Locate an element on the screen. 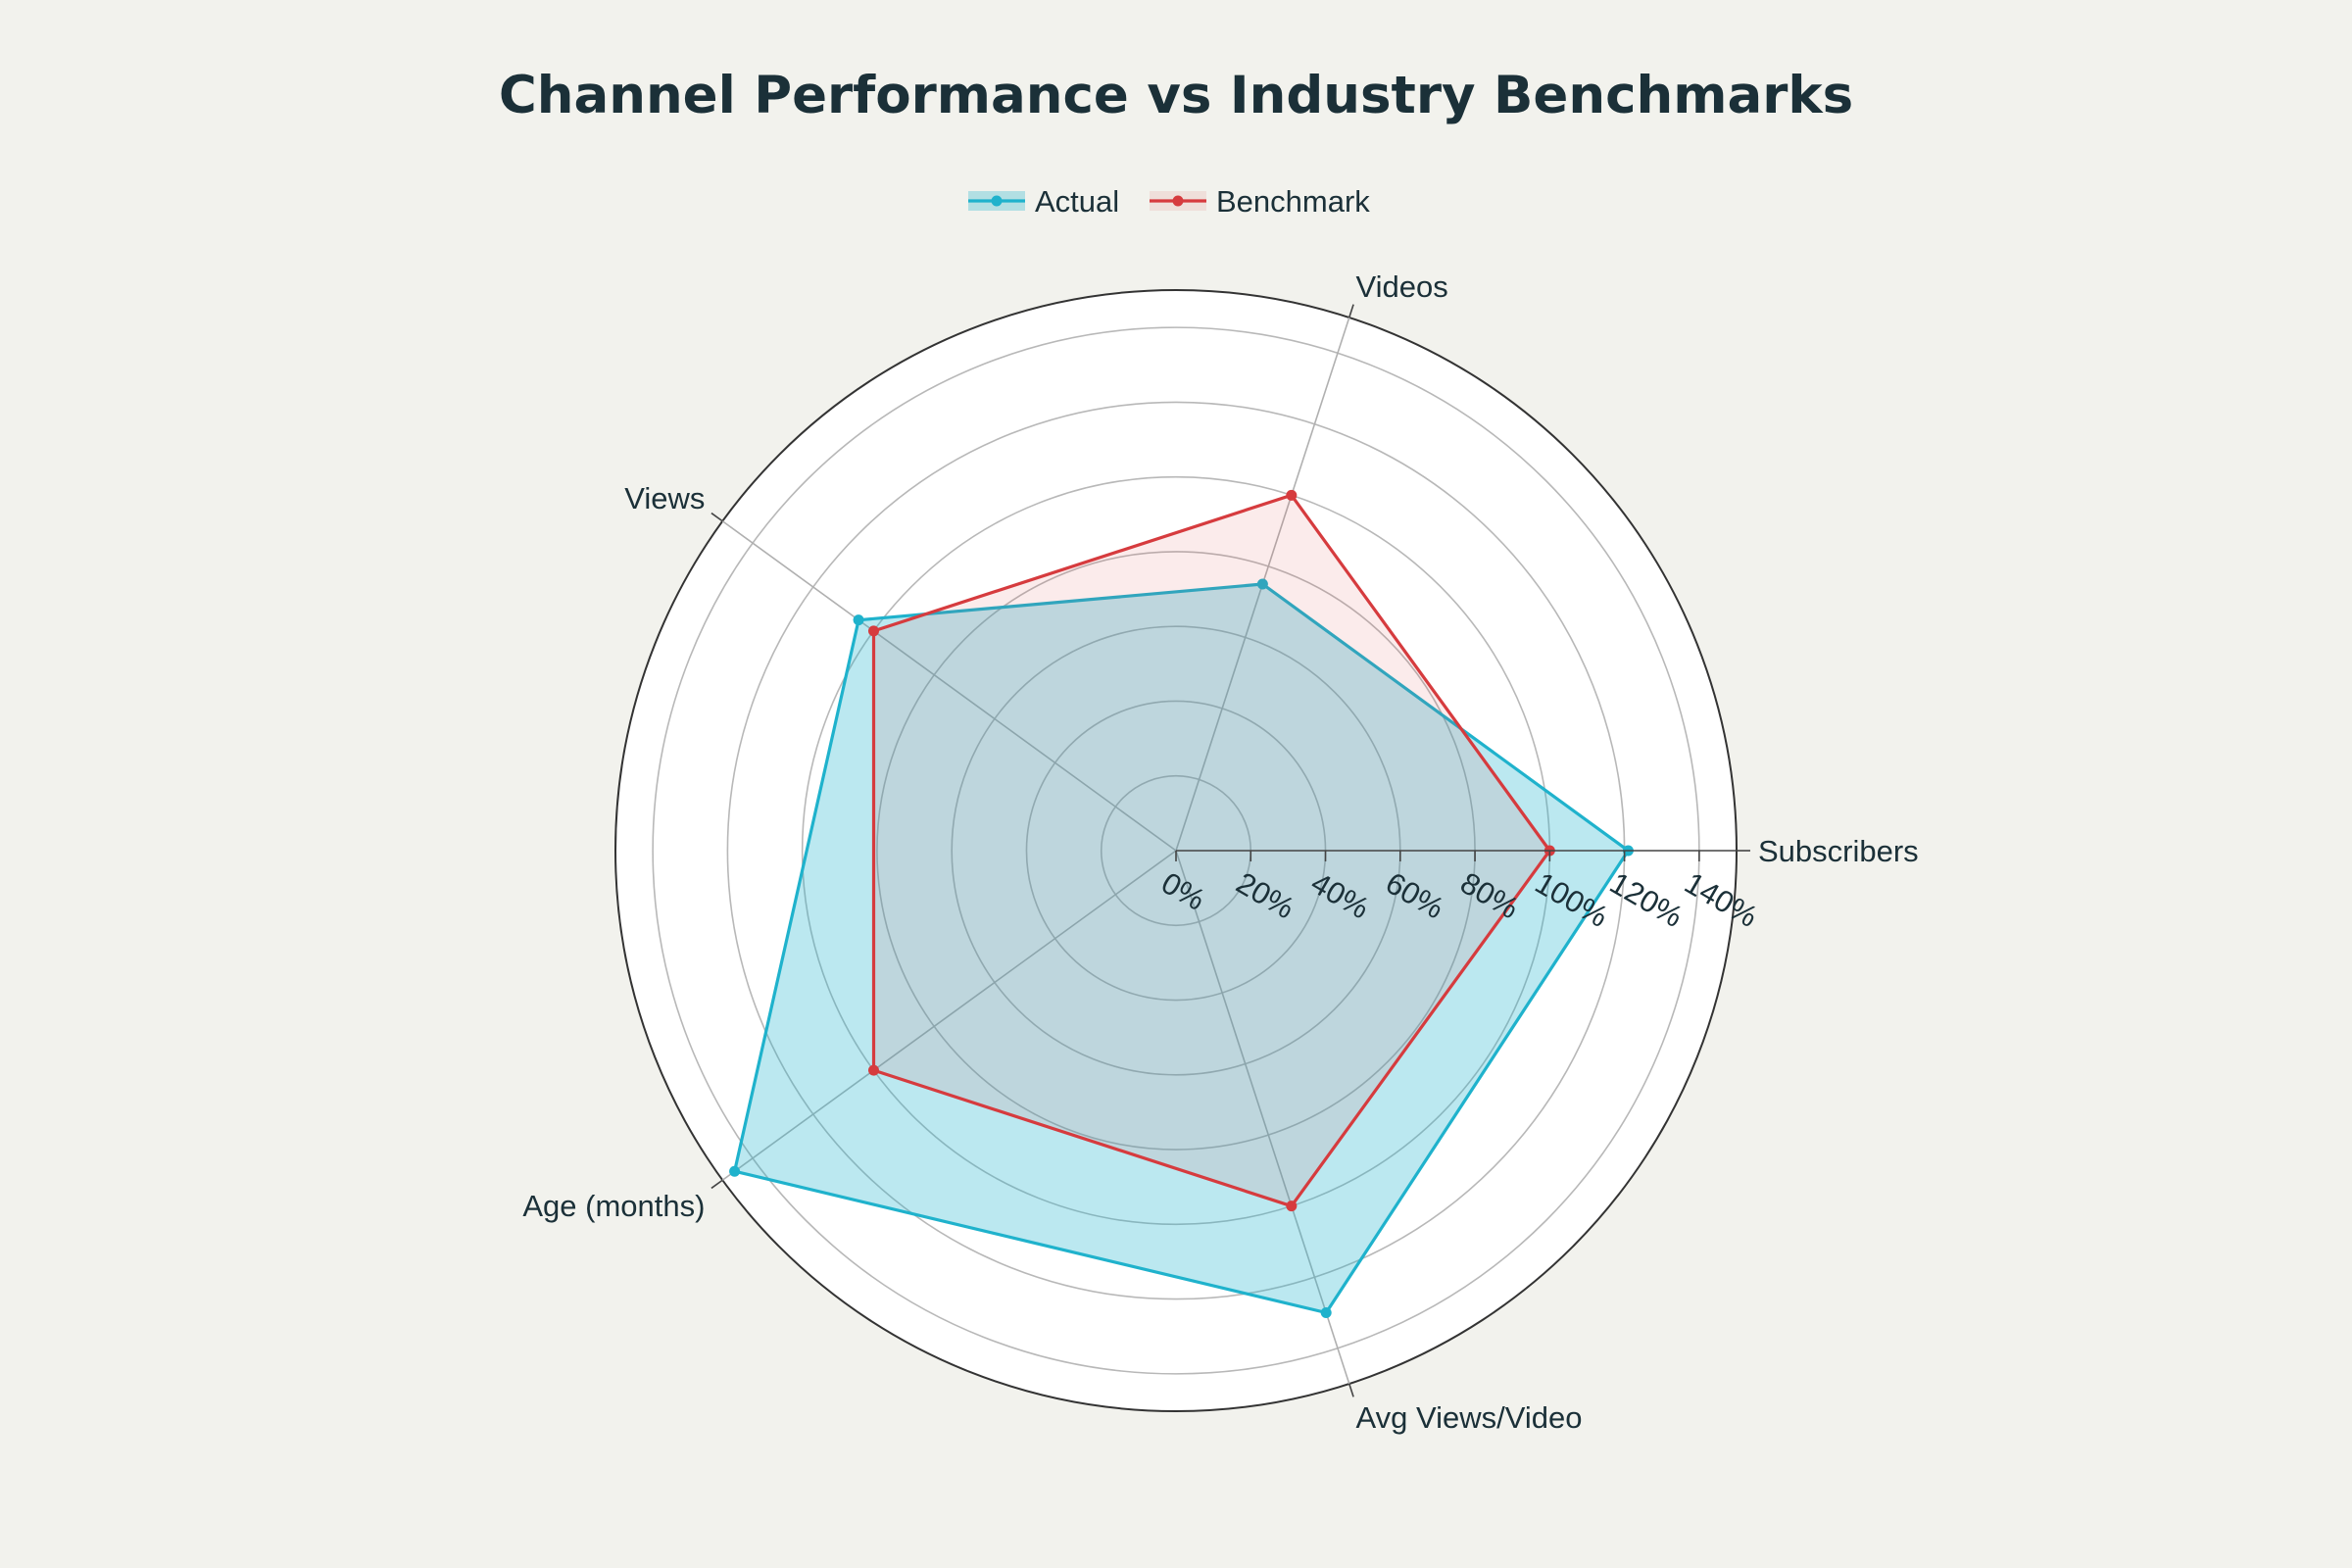 The height and width of the screenshot is (1568, 2352). series-line is located at coordinates (1211, 850).